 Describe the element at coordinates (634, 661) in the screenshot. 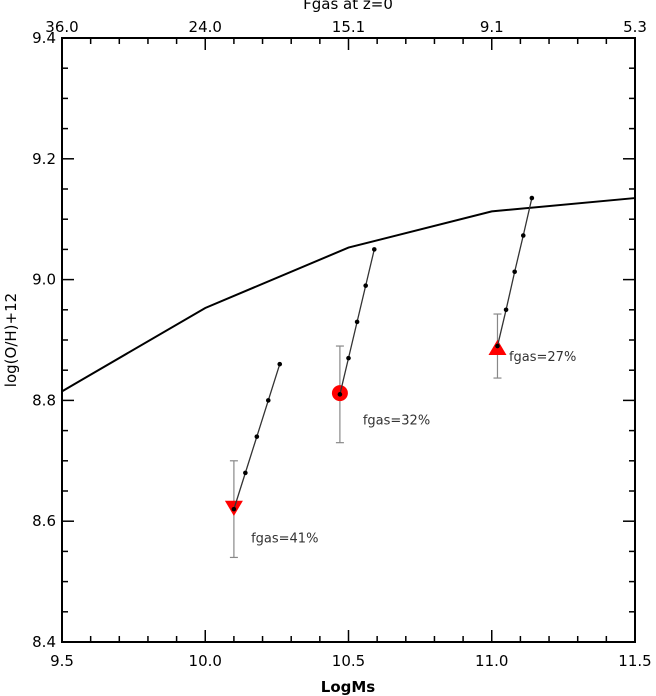

I see `x-tick-label: 11.5` at that location.